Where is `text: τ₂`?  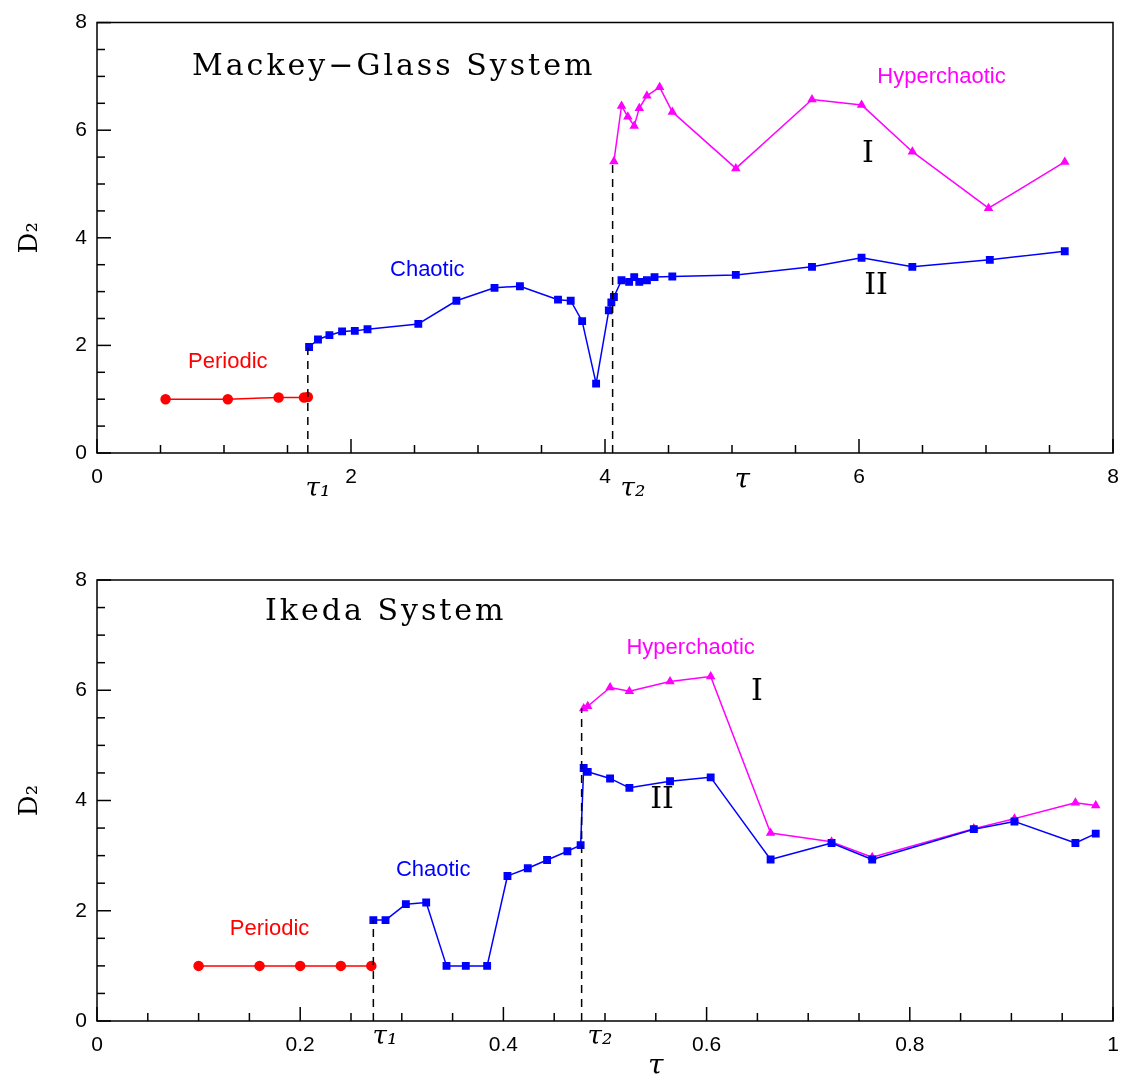 text: τ₂ is located at coordinates (633, 487).